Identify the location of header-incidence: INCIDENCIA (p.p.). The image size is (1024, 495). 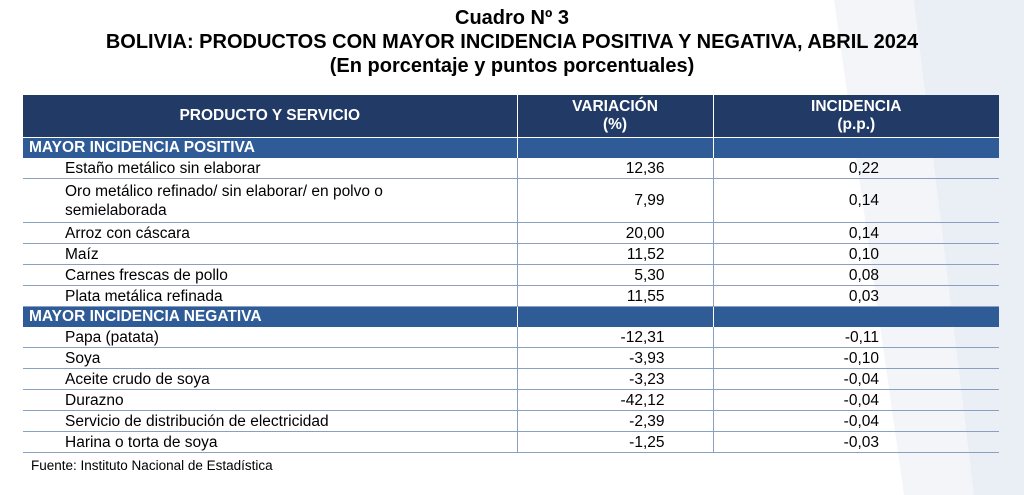
(855, 116).